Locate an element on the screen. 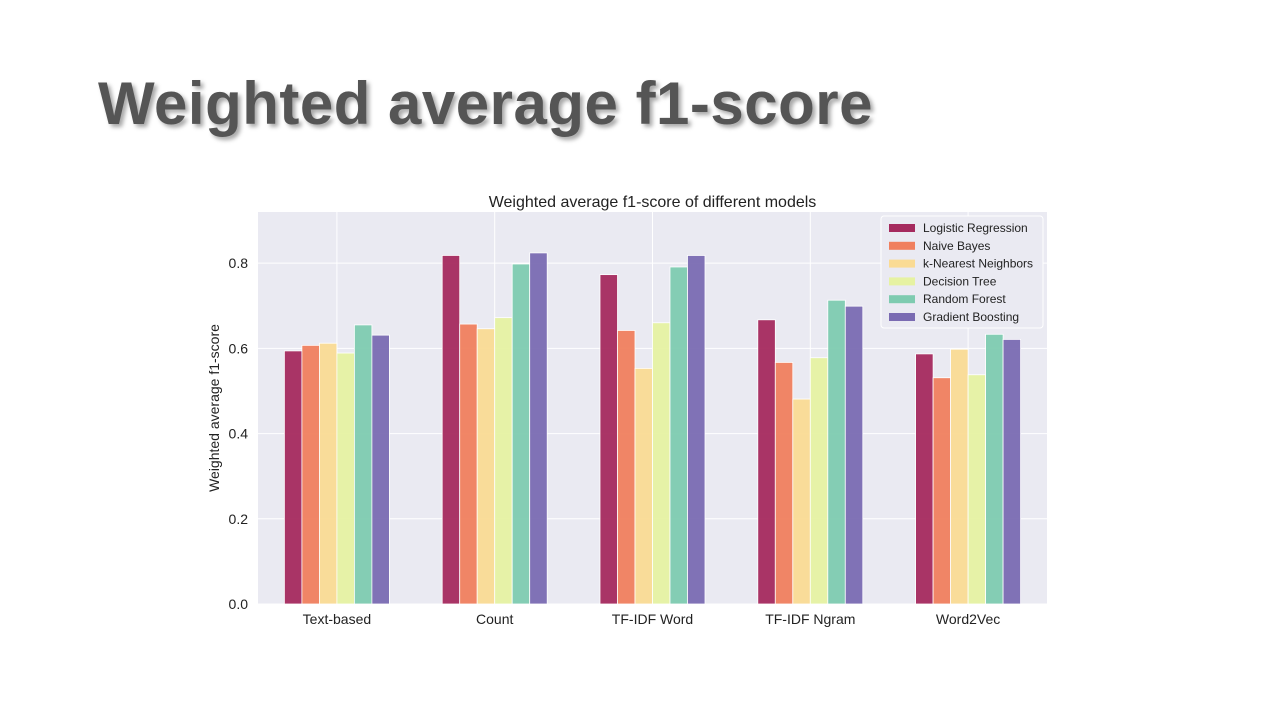 The image size is (1280, 720). y-tick-label: 0.2 is located at coordinates (239, 519).